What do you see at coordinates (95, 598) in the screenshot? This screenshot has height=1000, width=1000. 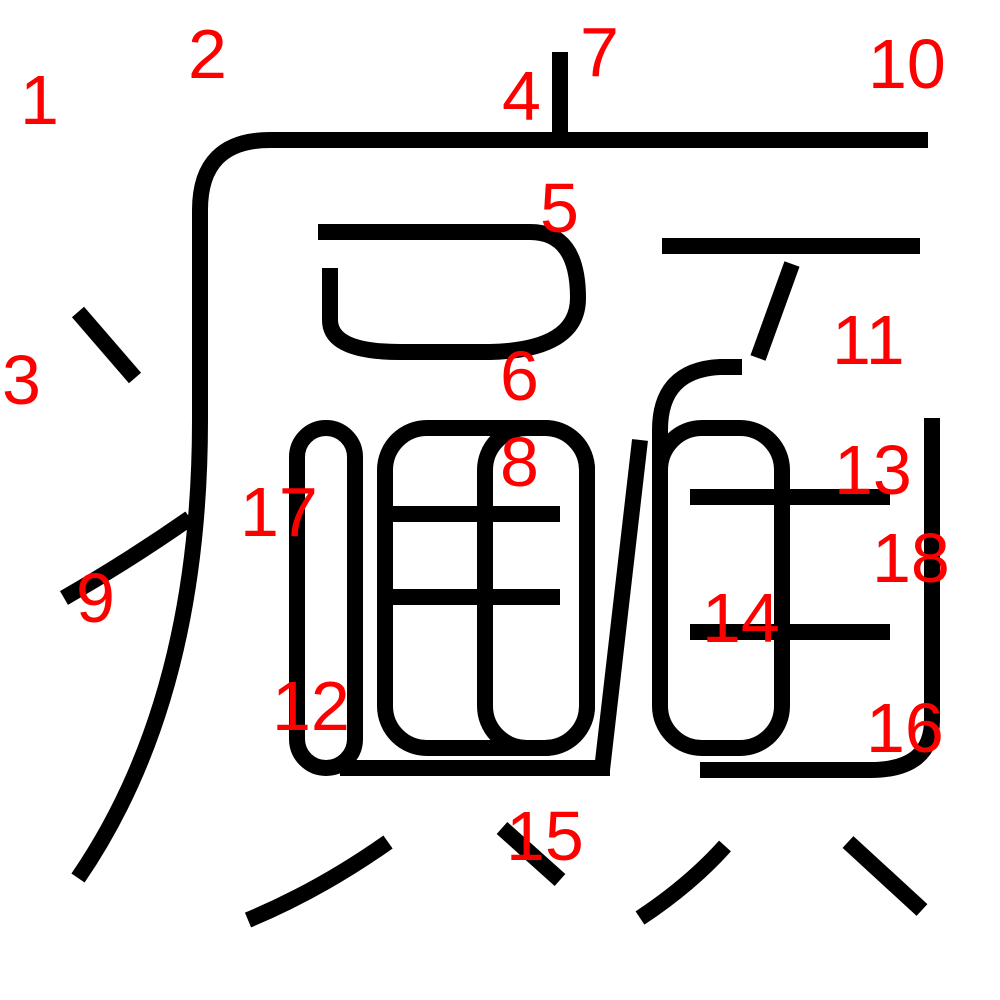 I see `stroke-number-label: 9` at bounding box center [95, 598].